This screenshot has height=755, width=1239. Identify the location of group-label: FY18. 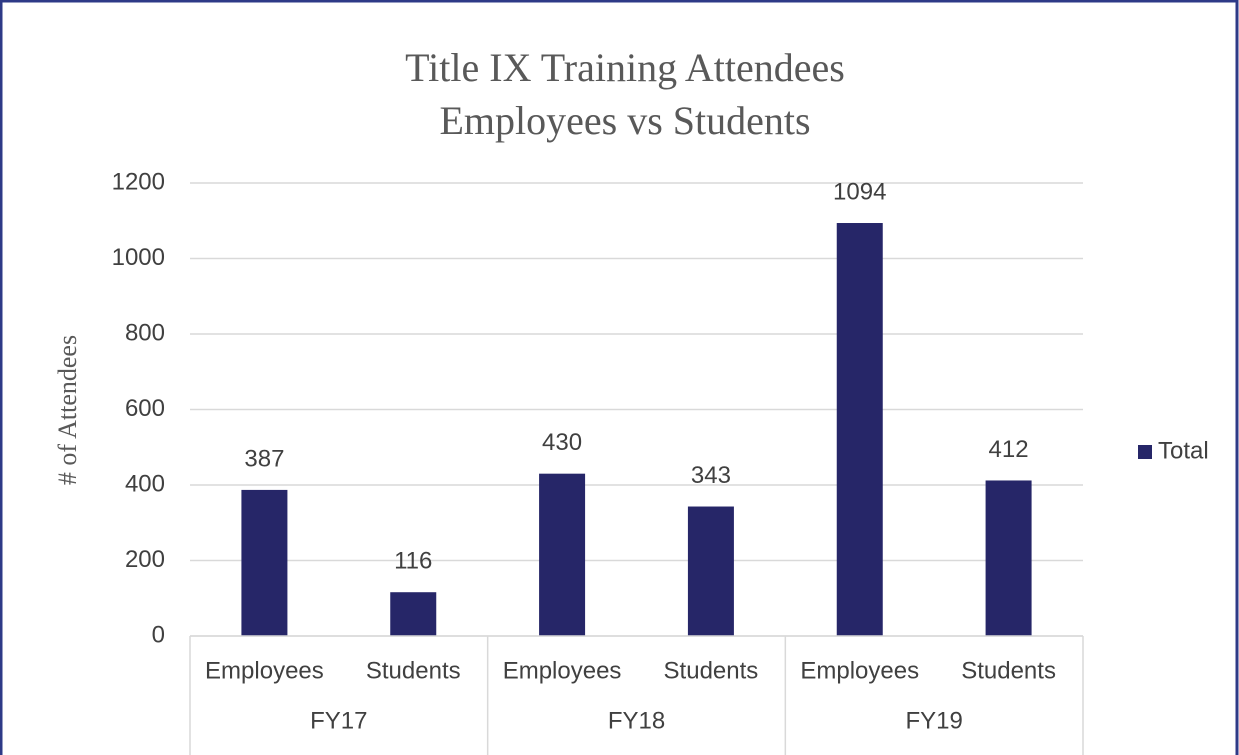
(636, 720).